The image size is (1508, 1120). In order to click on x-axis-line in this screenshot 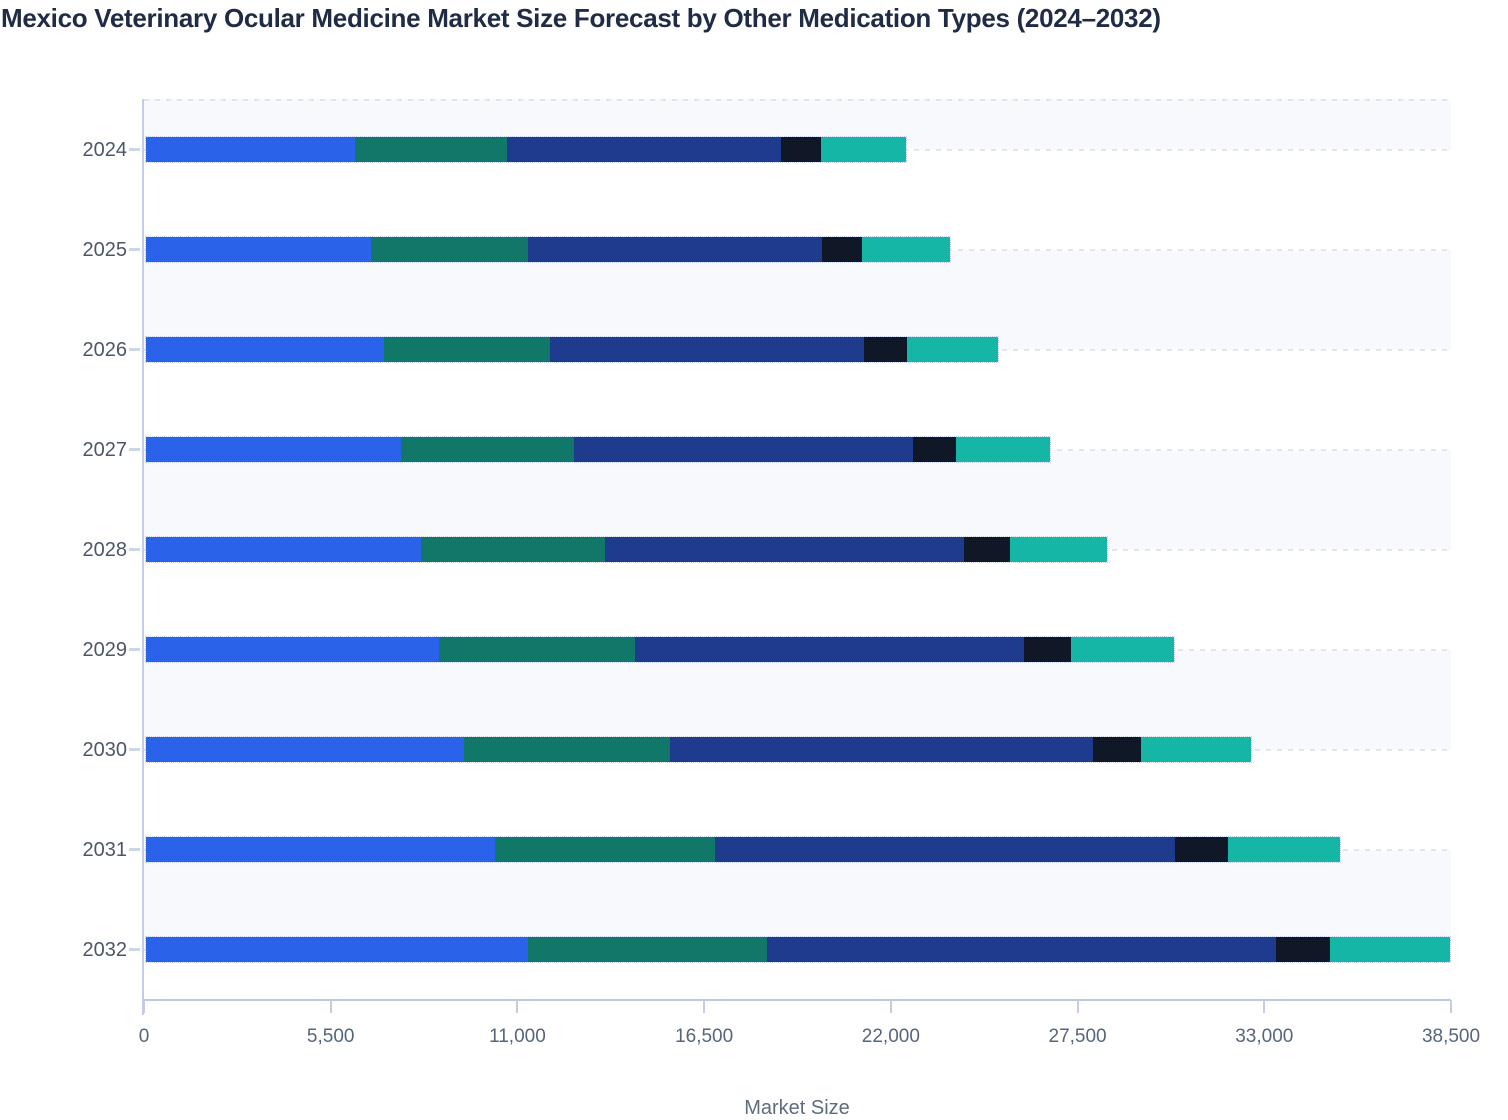, I will do `click(796, 1000)`.